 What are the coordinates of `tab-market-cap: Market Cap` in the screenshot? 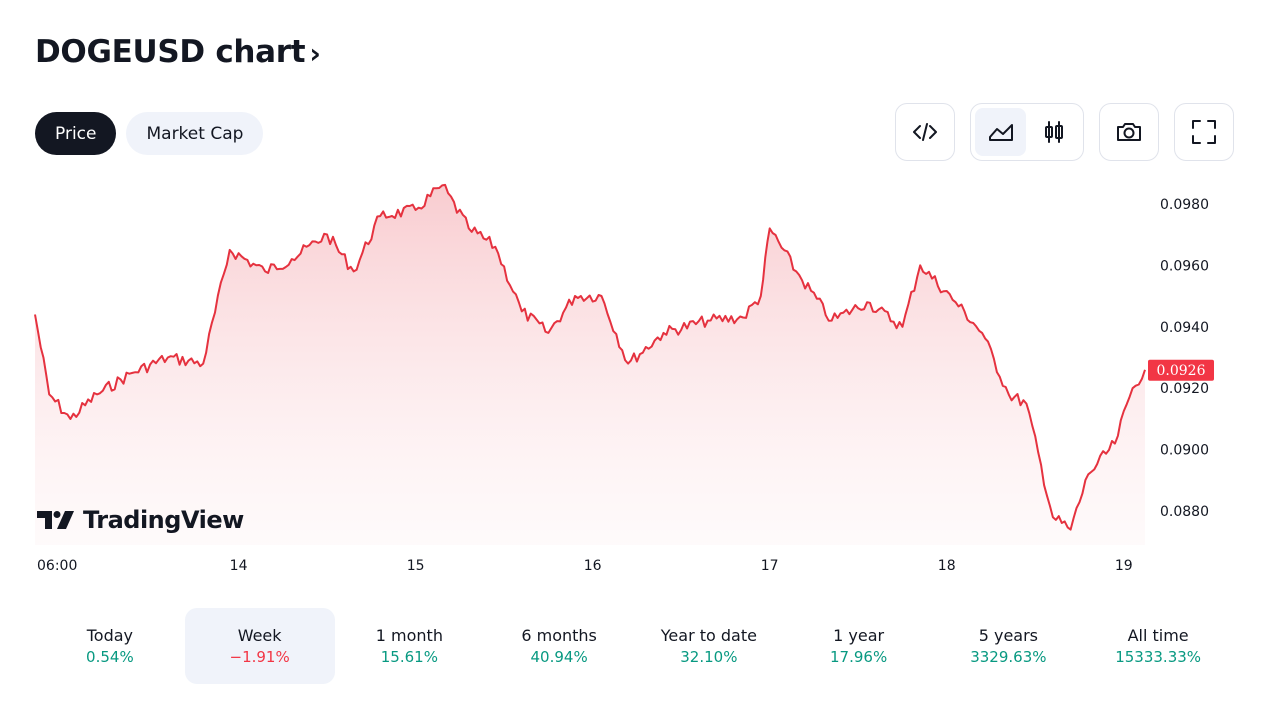 It's located at (195, 133).